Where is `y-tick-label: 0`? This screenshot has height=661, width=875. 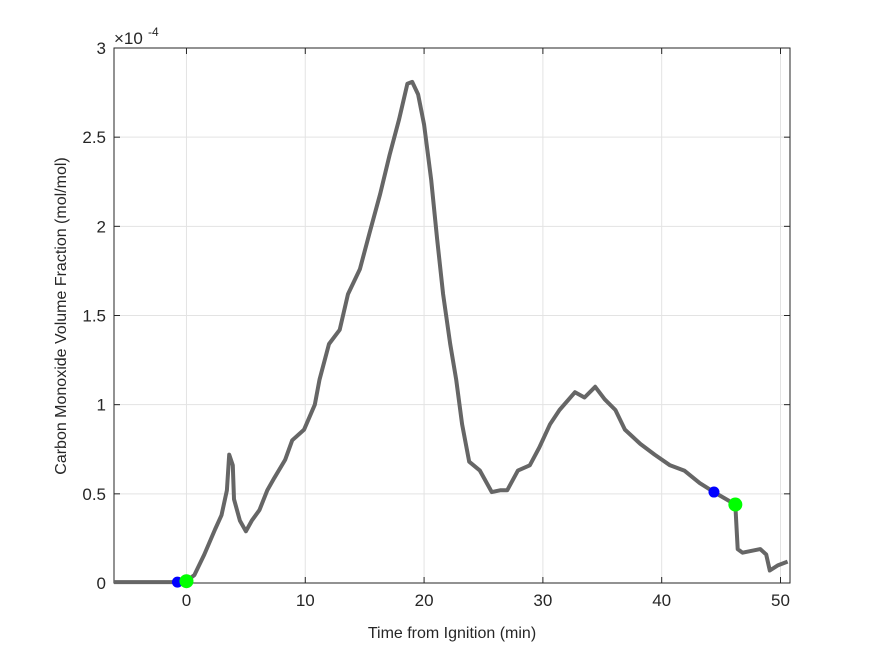 y-tick-label: 0 is located at coordinates (101, 583).